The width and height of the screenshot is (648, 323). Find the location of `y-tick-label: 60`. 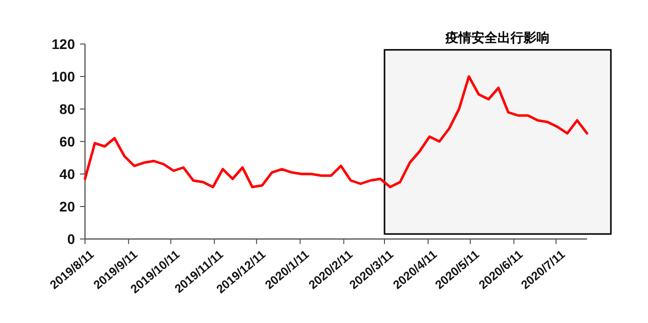

y-tick-label: 60 is located at coordinates (67, 142).